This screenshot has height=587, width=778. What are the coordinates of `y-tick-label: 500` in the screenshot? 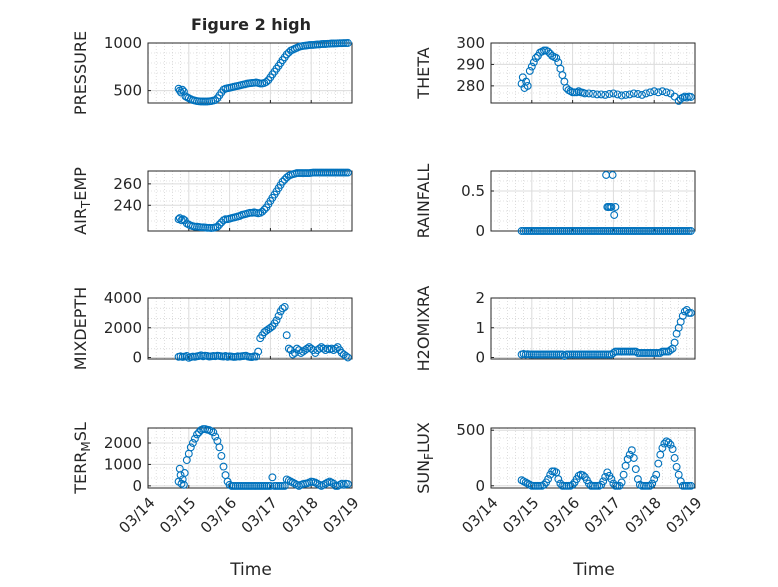 It's located at (470, 430).